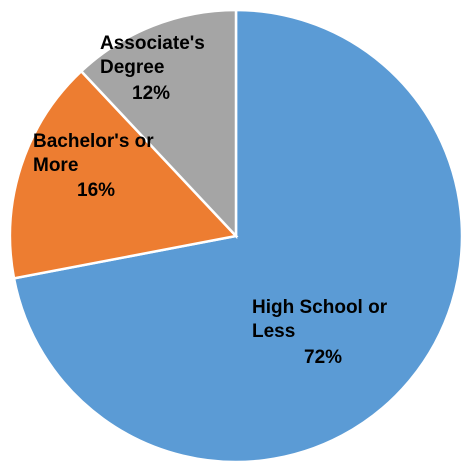  What do you see at coordinates (322, 319) in the screenshot?
I see `slice-label-high-school: High School or Less` at bounding box center [322, 319].